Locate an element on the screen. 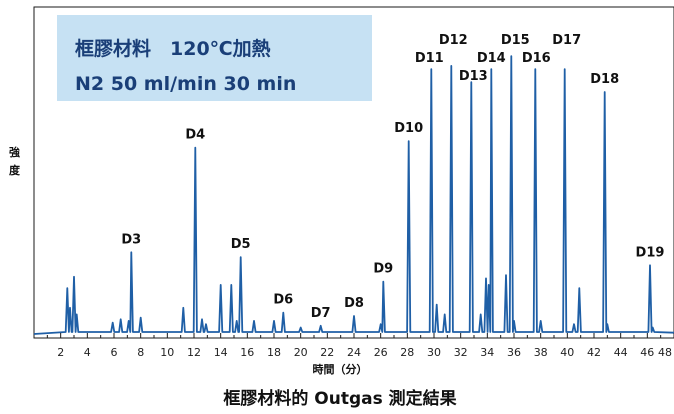  peak-label-d13: D13 is located at coordinates (473, 76).